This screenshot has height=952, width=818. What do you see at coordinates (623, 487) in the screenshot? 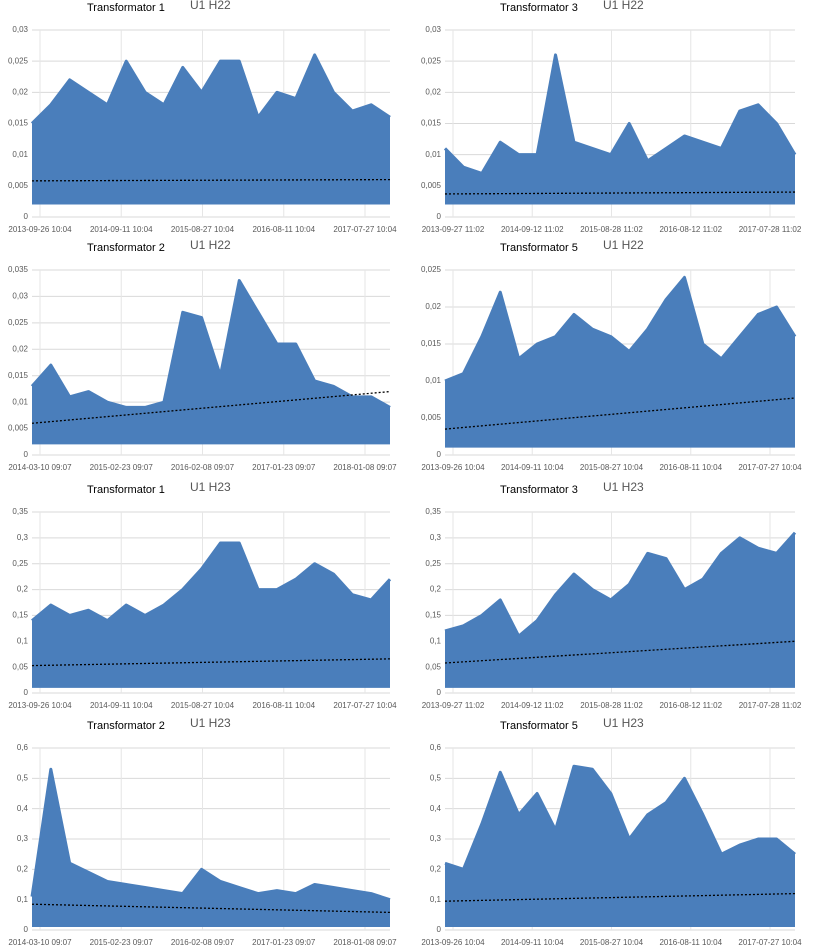
I see `chart-subtitle: U1 H23` at bounding box center [623, 487].